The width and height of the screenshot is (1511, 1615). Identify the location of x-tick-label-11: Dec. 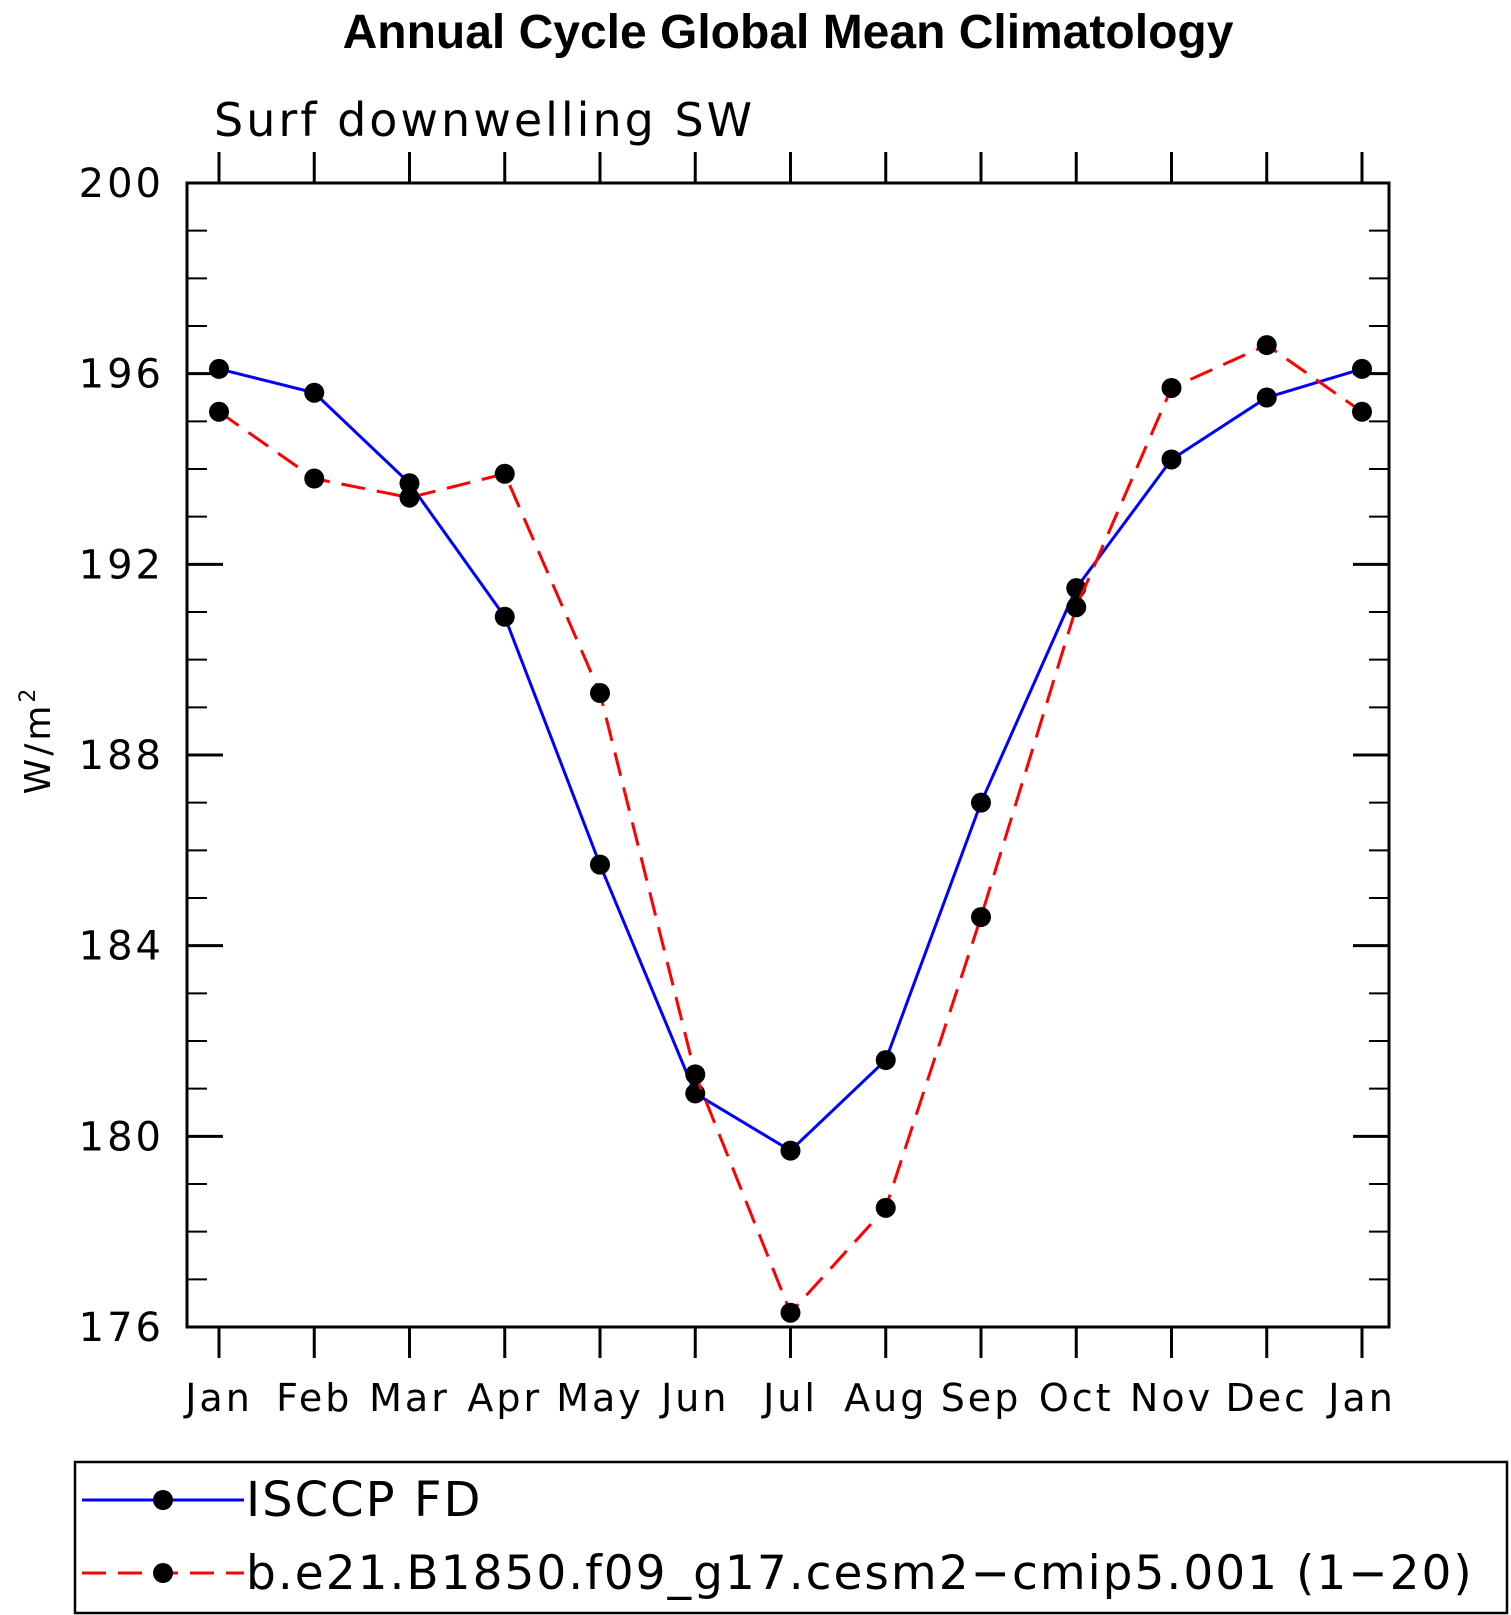
(1266, 1398).